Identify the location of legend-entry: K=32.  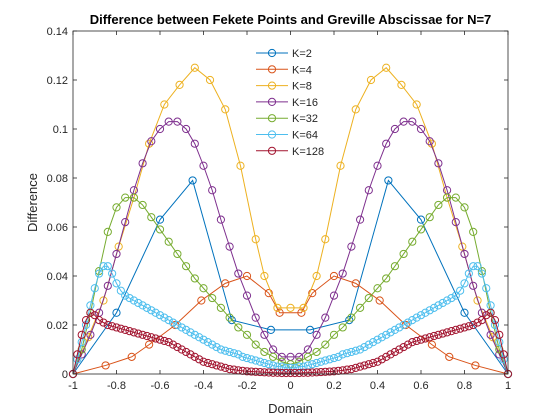
(287, 119).